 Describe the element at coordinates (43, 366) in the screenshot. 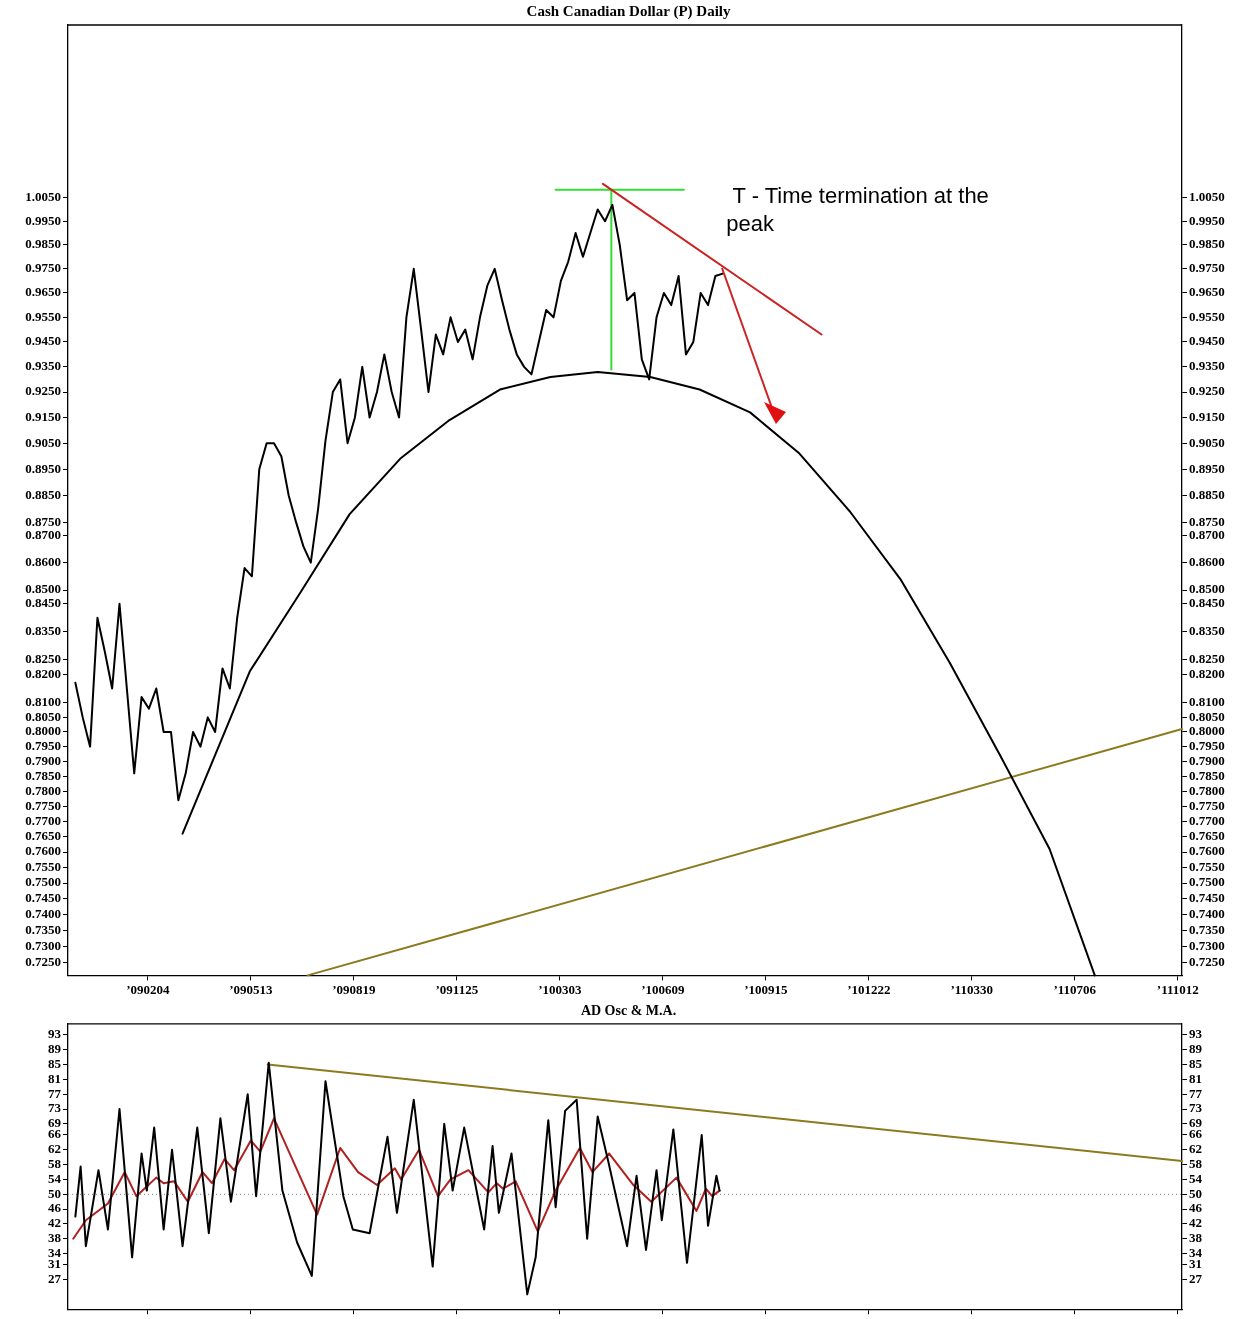

I see `y-tick-label: 0.9350` at that location.